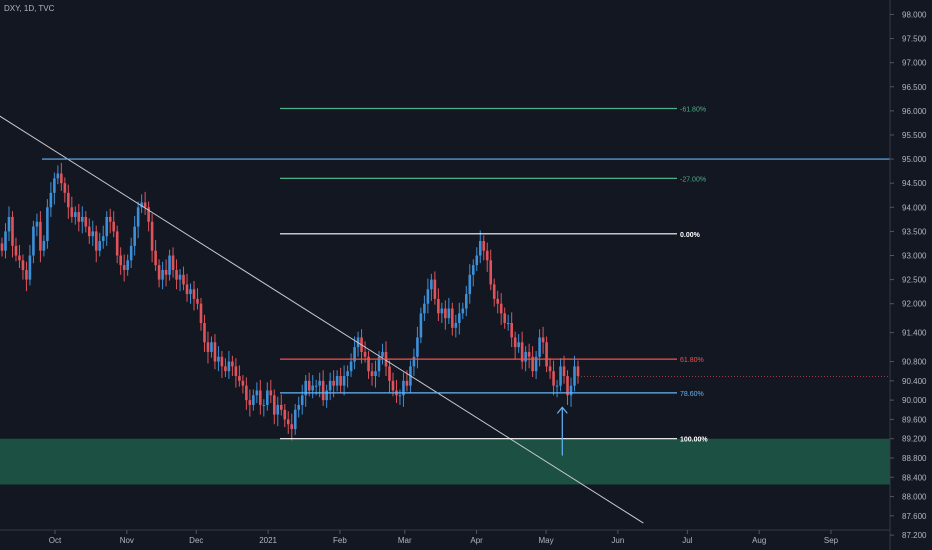 This screenshot has width=932, height=550. I want to click on price-tick-label: 95.500, so click(914, 135).